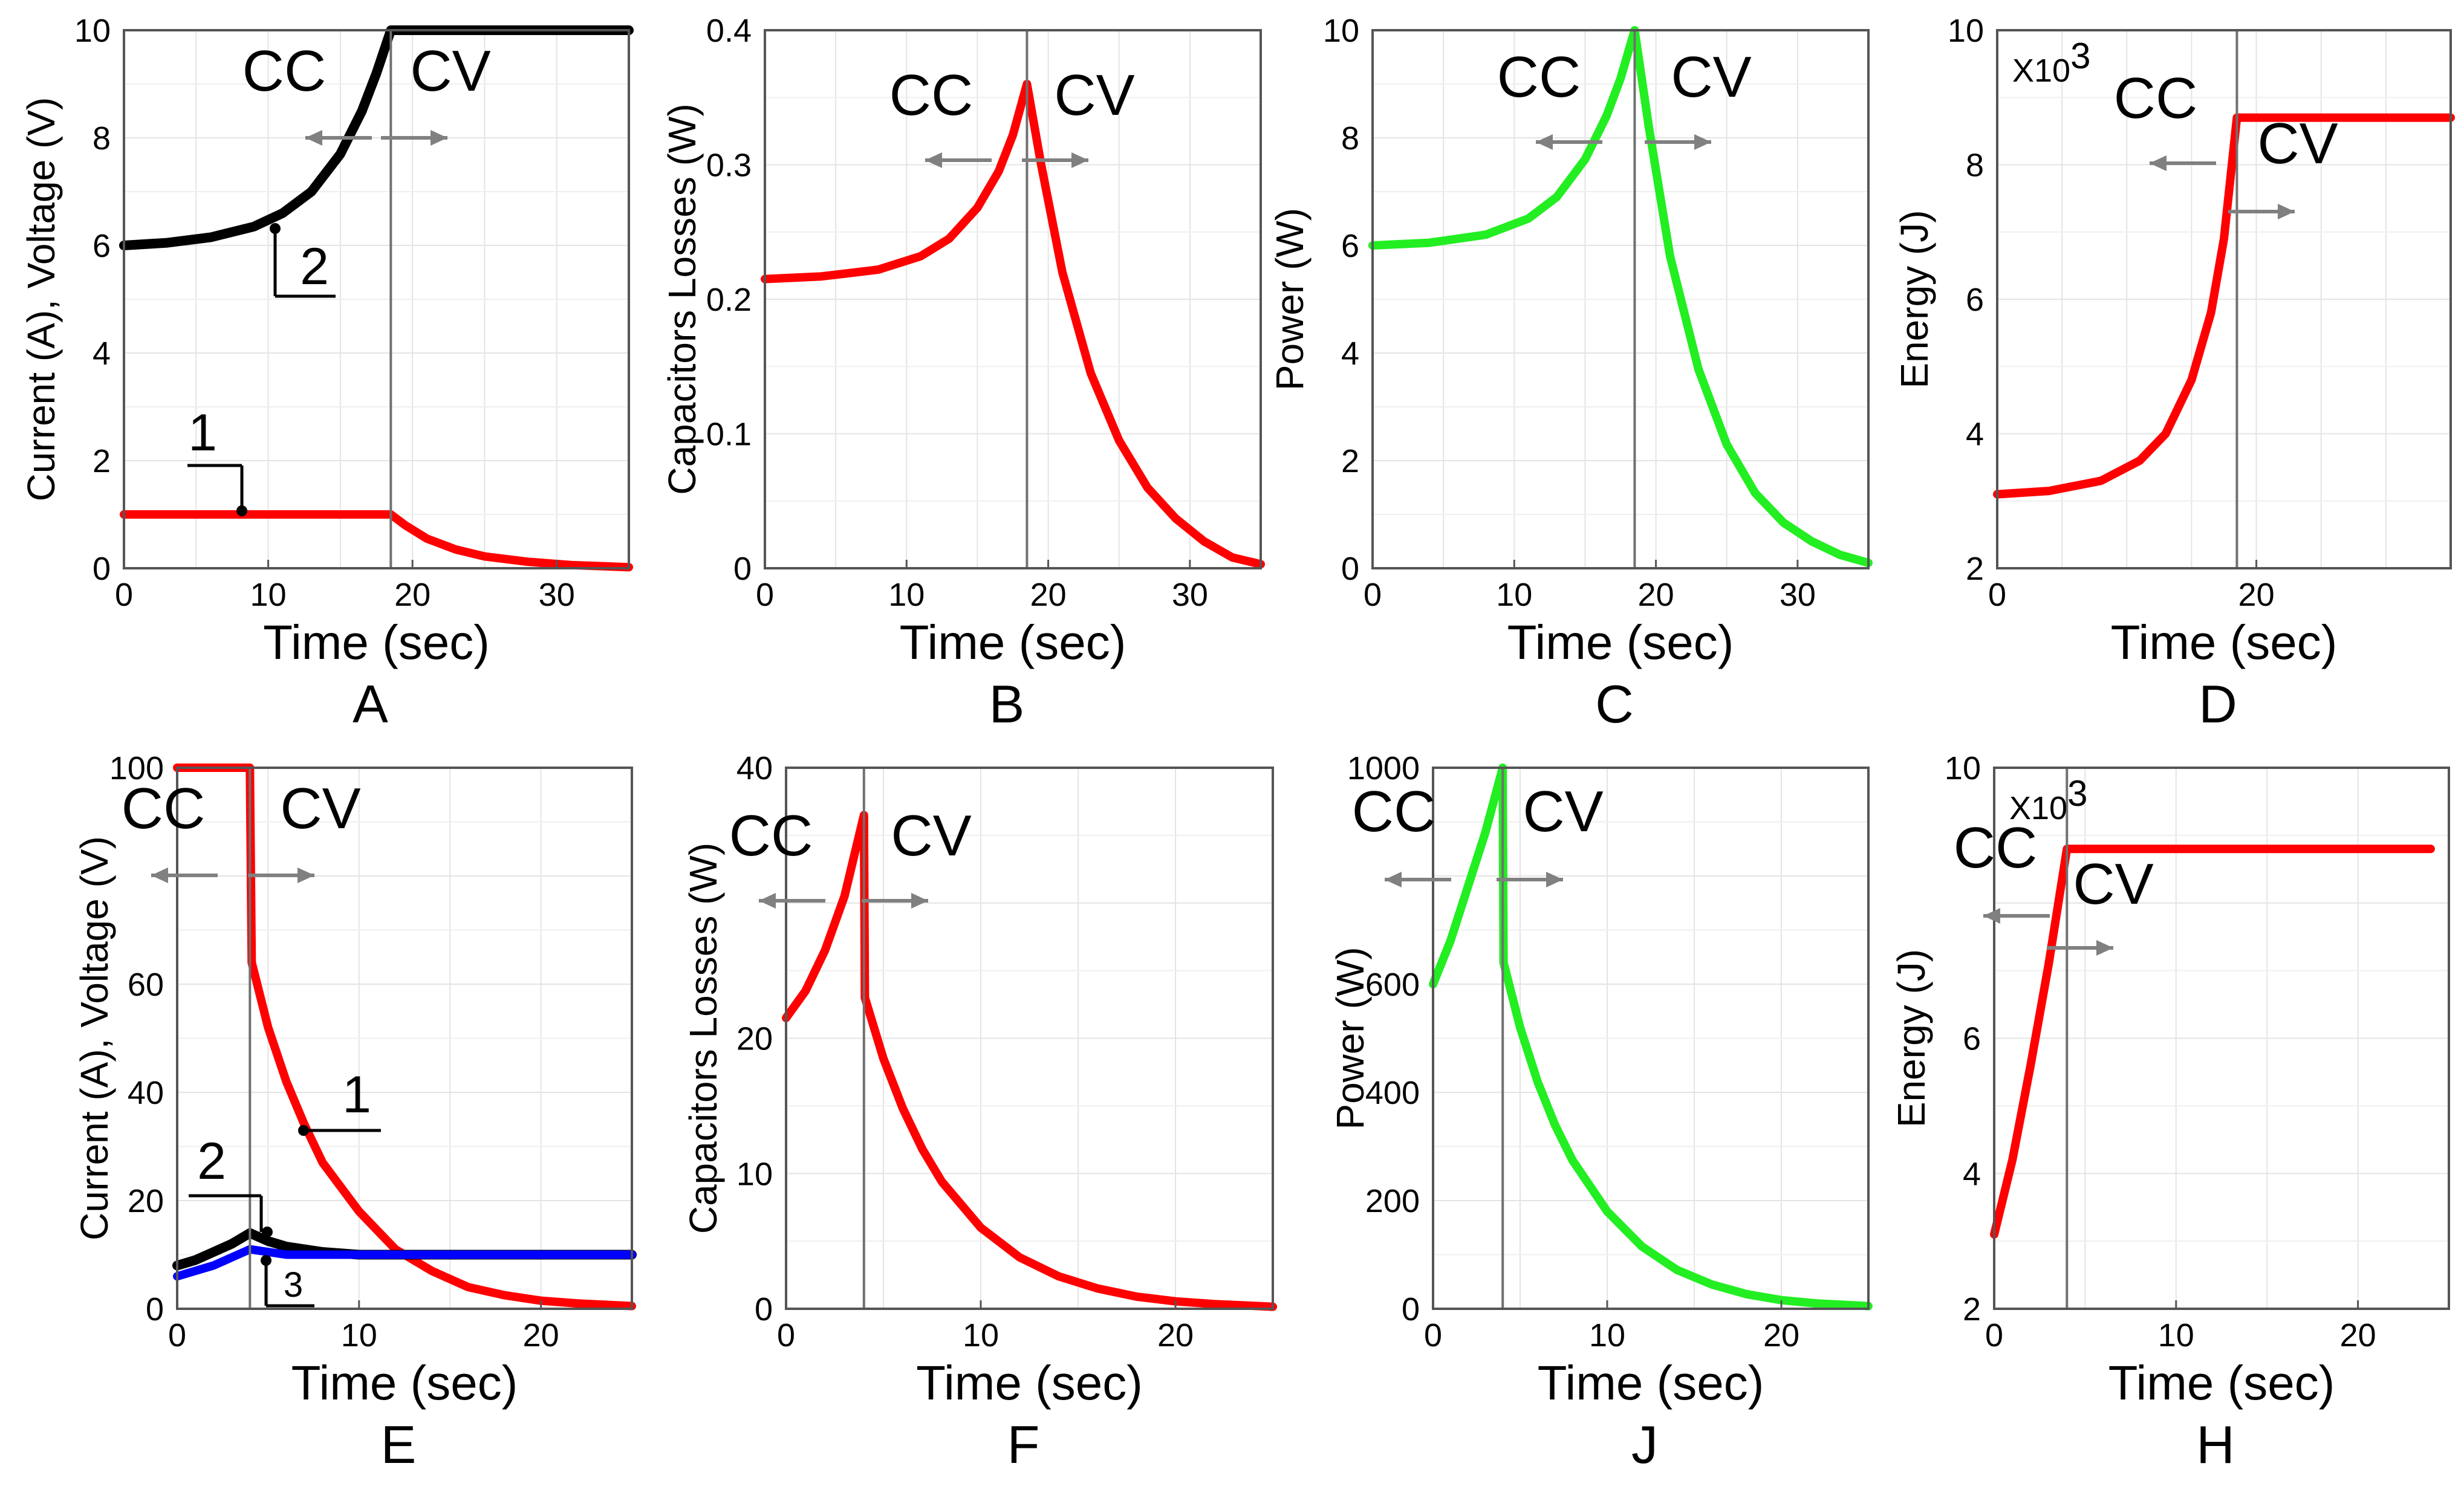 This screenshot has height=1498, width=2464. I want to click on curve-callout-1: 1, so click(217, 460).